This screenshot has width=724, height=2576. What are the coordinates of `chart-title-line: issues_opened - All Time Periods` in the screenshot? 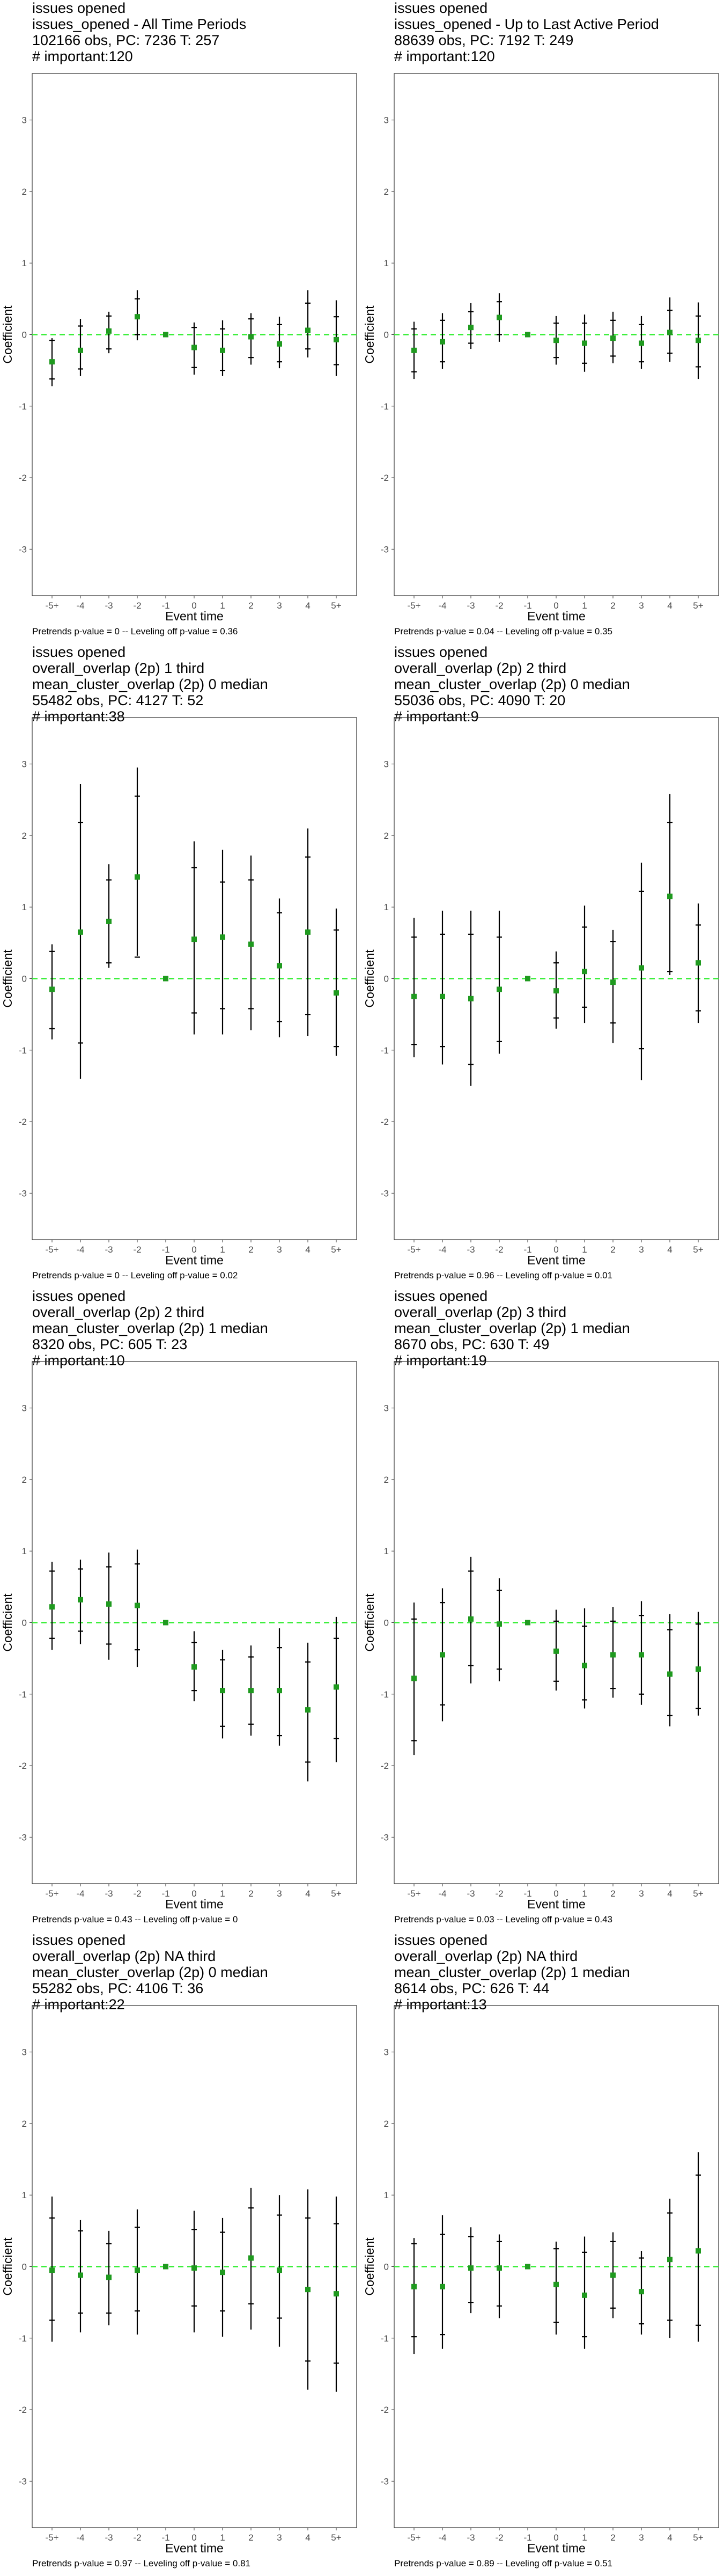 It's located at (139, 24).